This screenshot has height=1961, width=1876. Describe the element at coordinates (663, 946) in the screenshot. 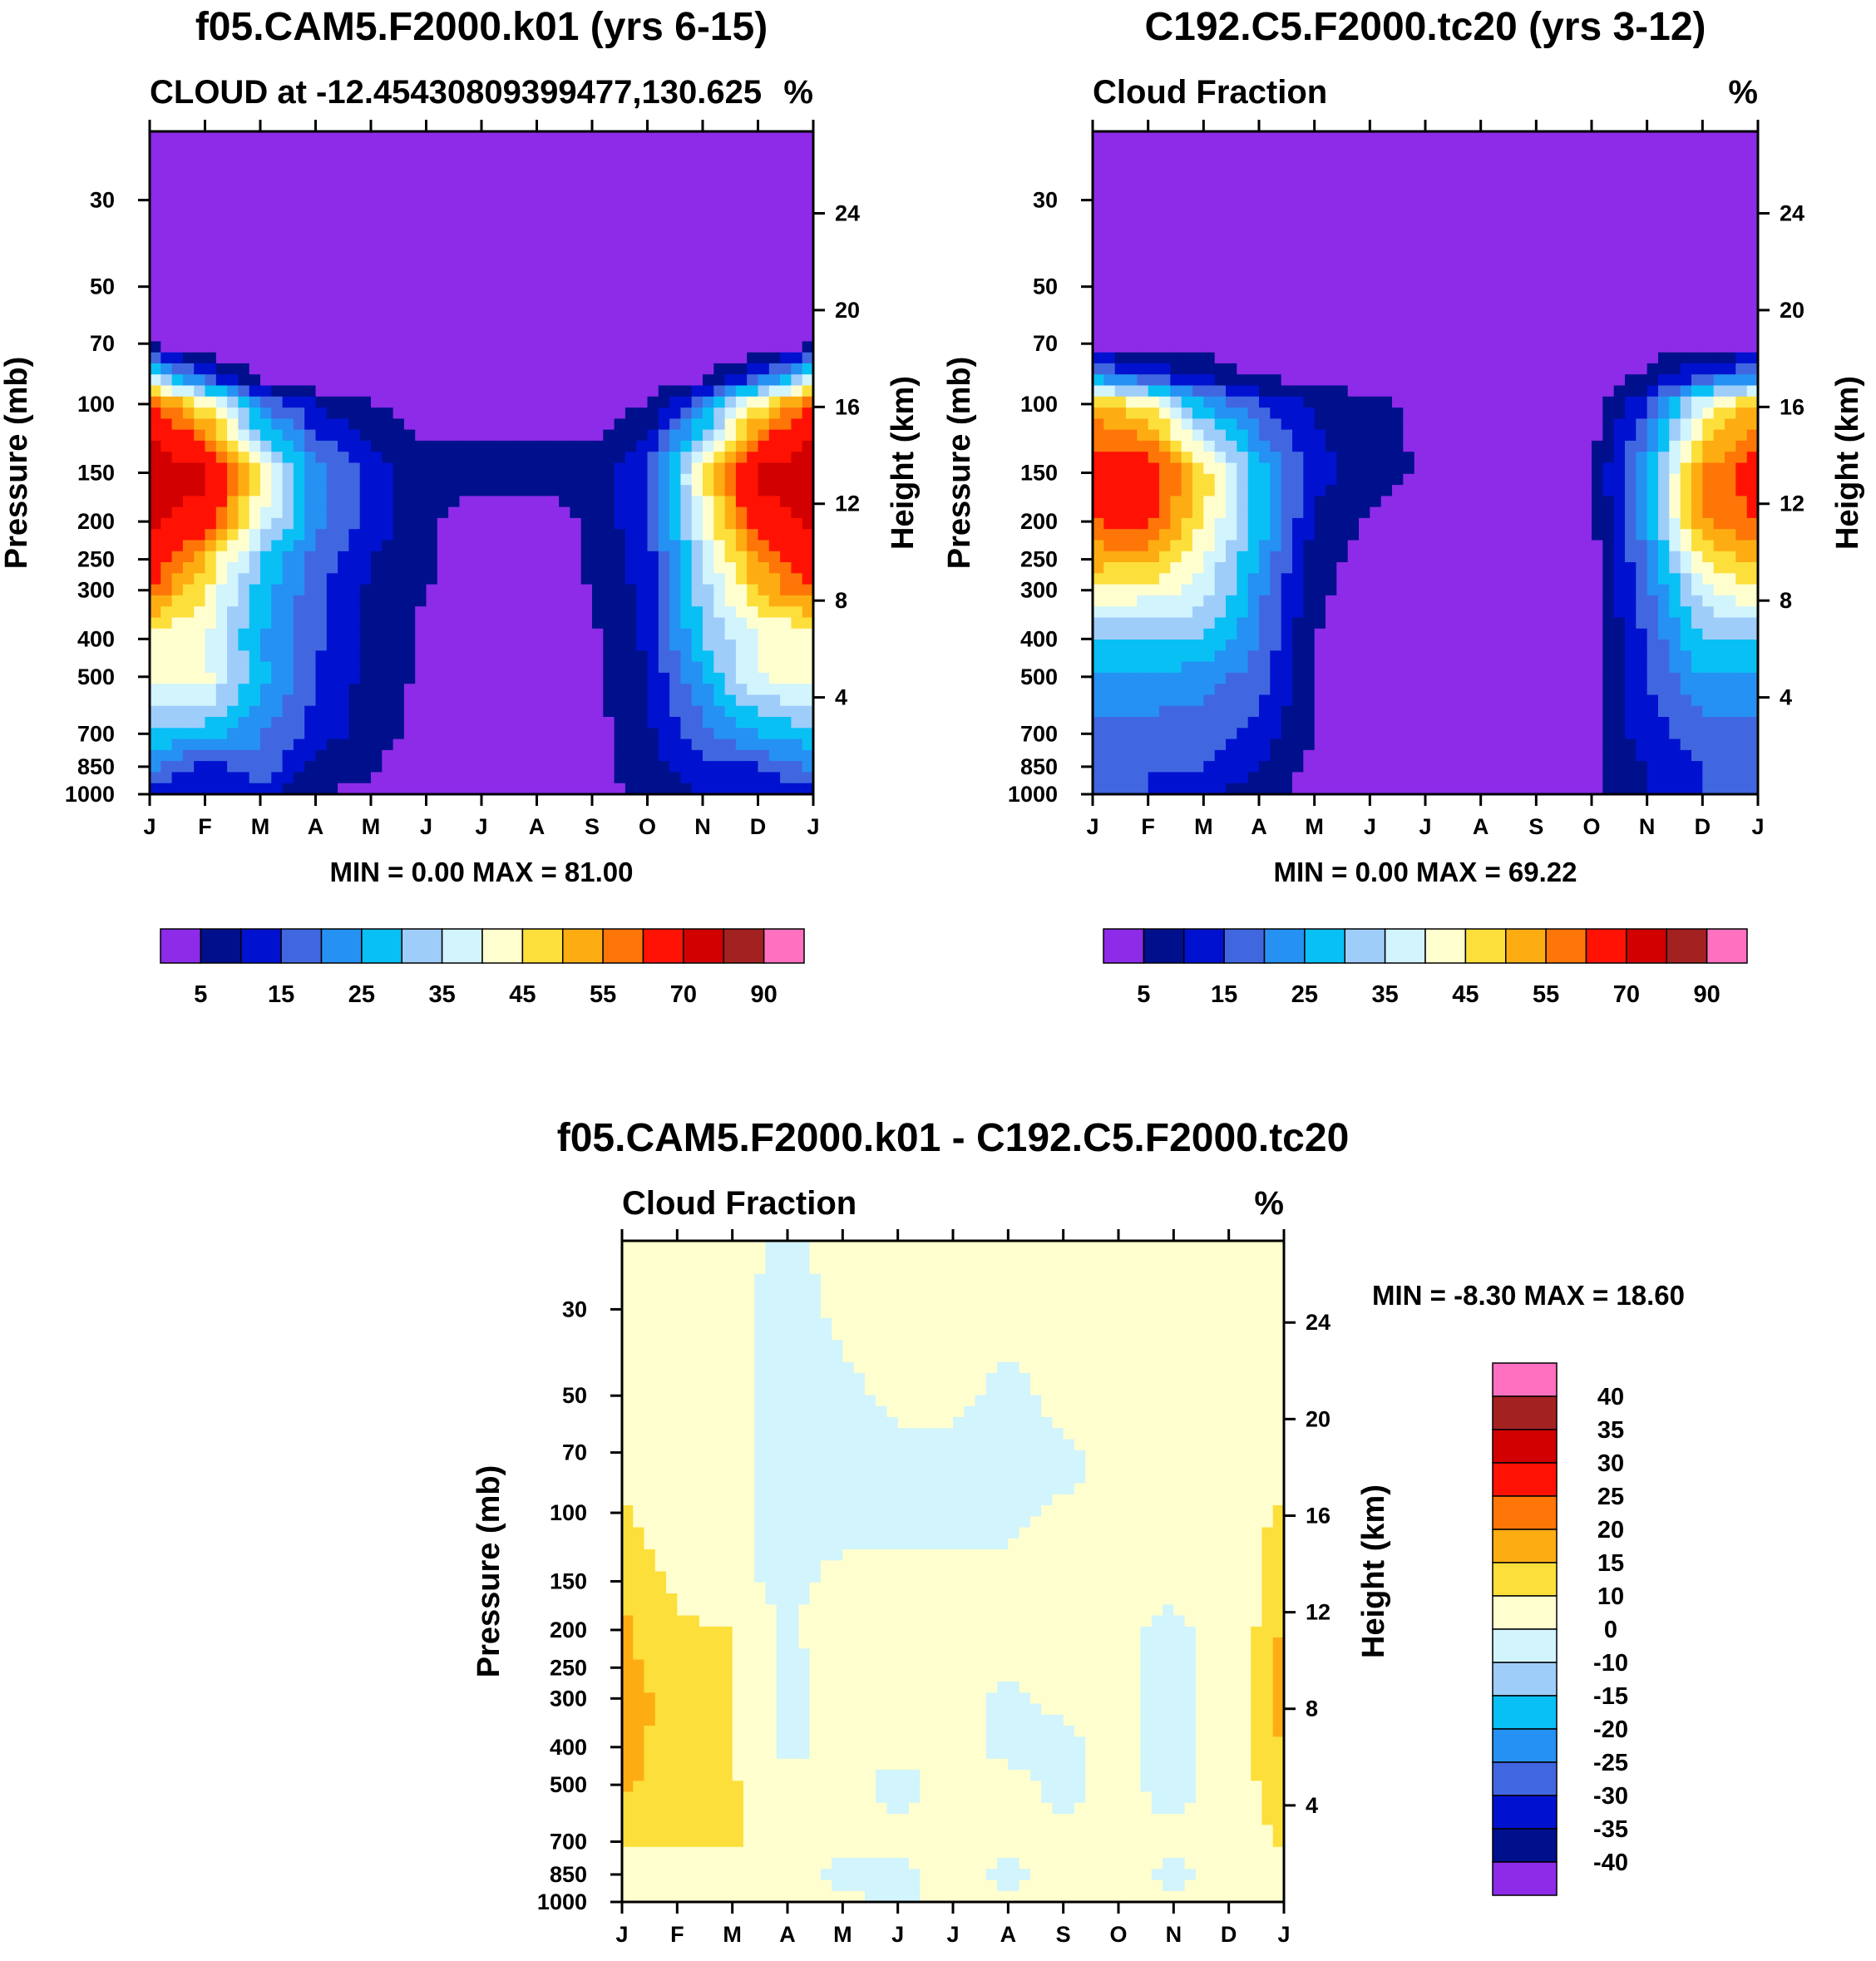

I see `colorbar-swatch` at that location.